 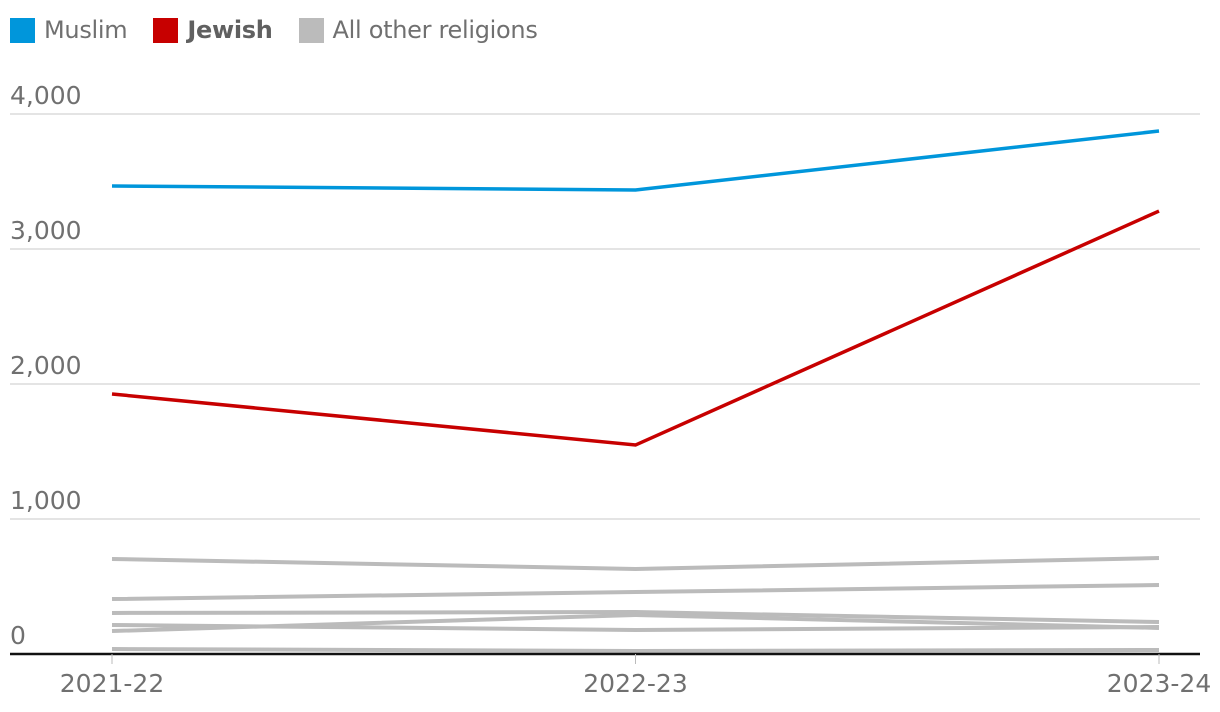 I want to click on series-line-other-religion-a, so click(x=635, y=563).